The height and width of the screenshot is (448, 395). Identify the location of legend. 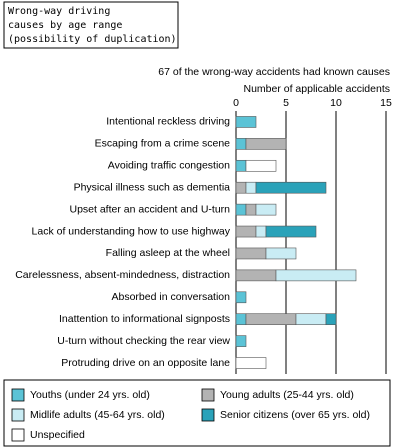
(197, 413).